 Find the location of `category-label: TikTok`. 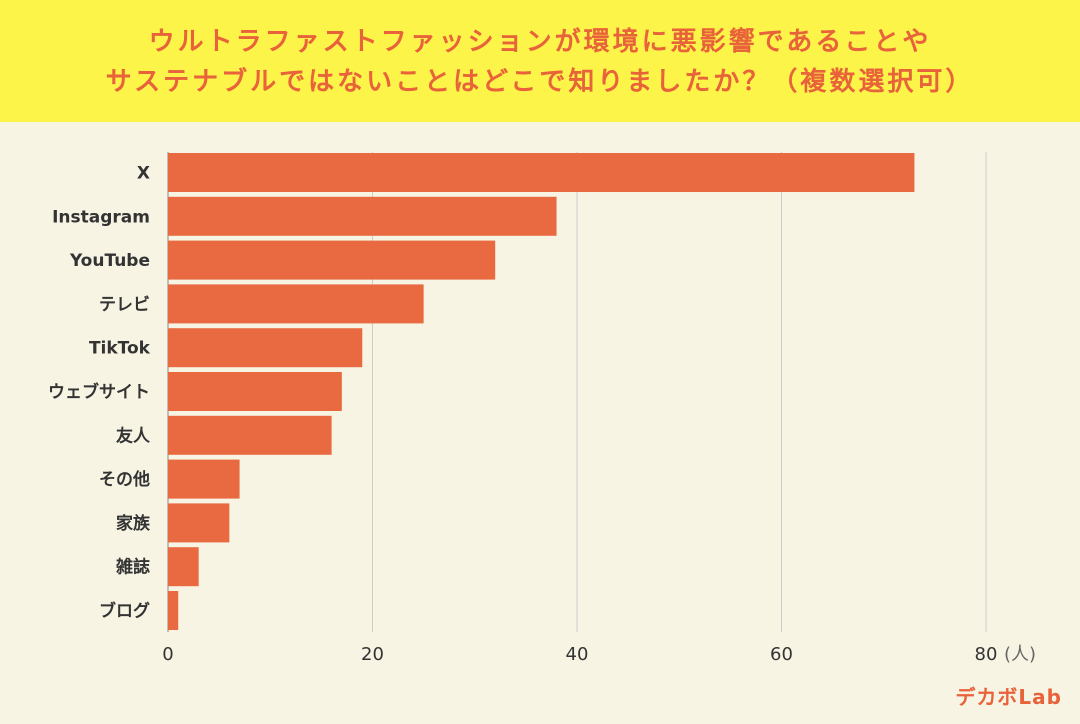

category-label: TikTok is located at coordinates (120, 349).